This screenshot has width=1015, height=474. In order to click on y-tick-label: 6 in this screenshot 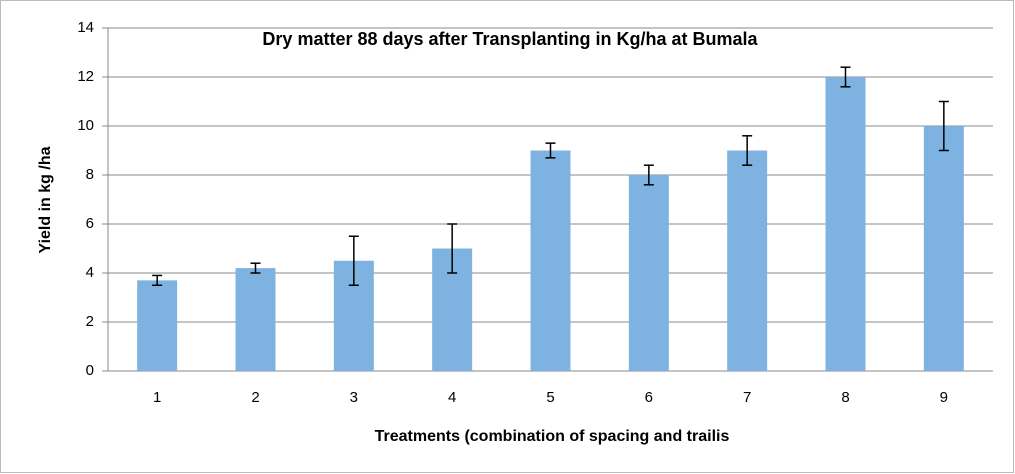, I will do `click(90, 223)`.